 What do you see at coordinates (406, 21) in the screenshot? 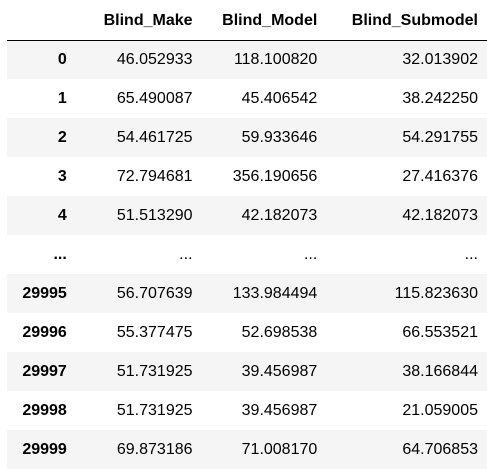
I see `column-header-blind-submodel: Blind_Submodel` at bounding box center [406, 21].